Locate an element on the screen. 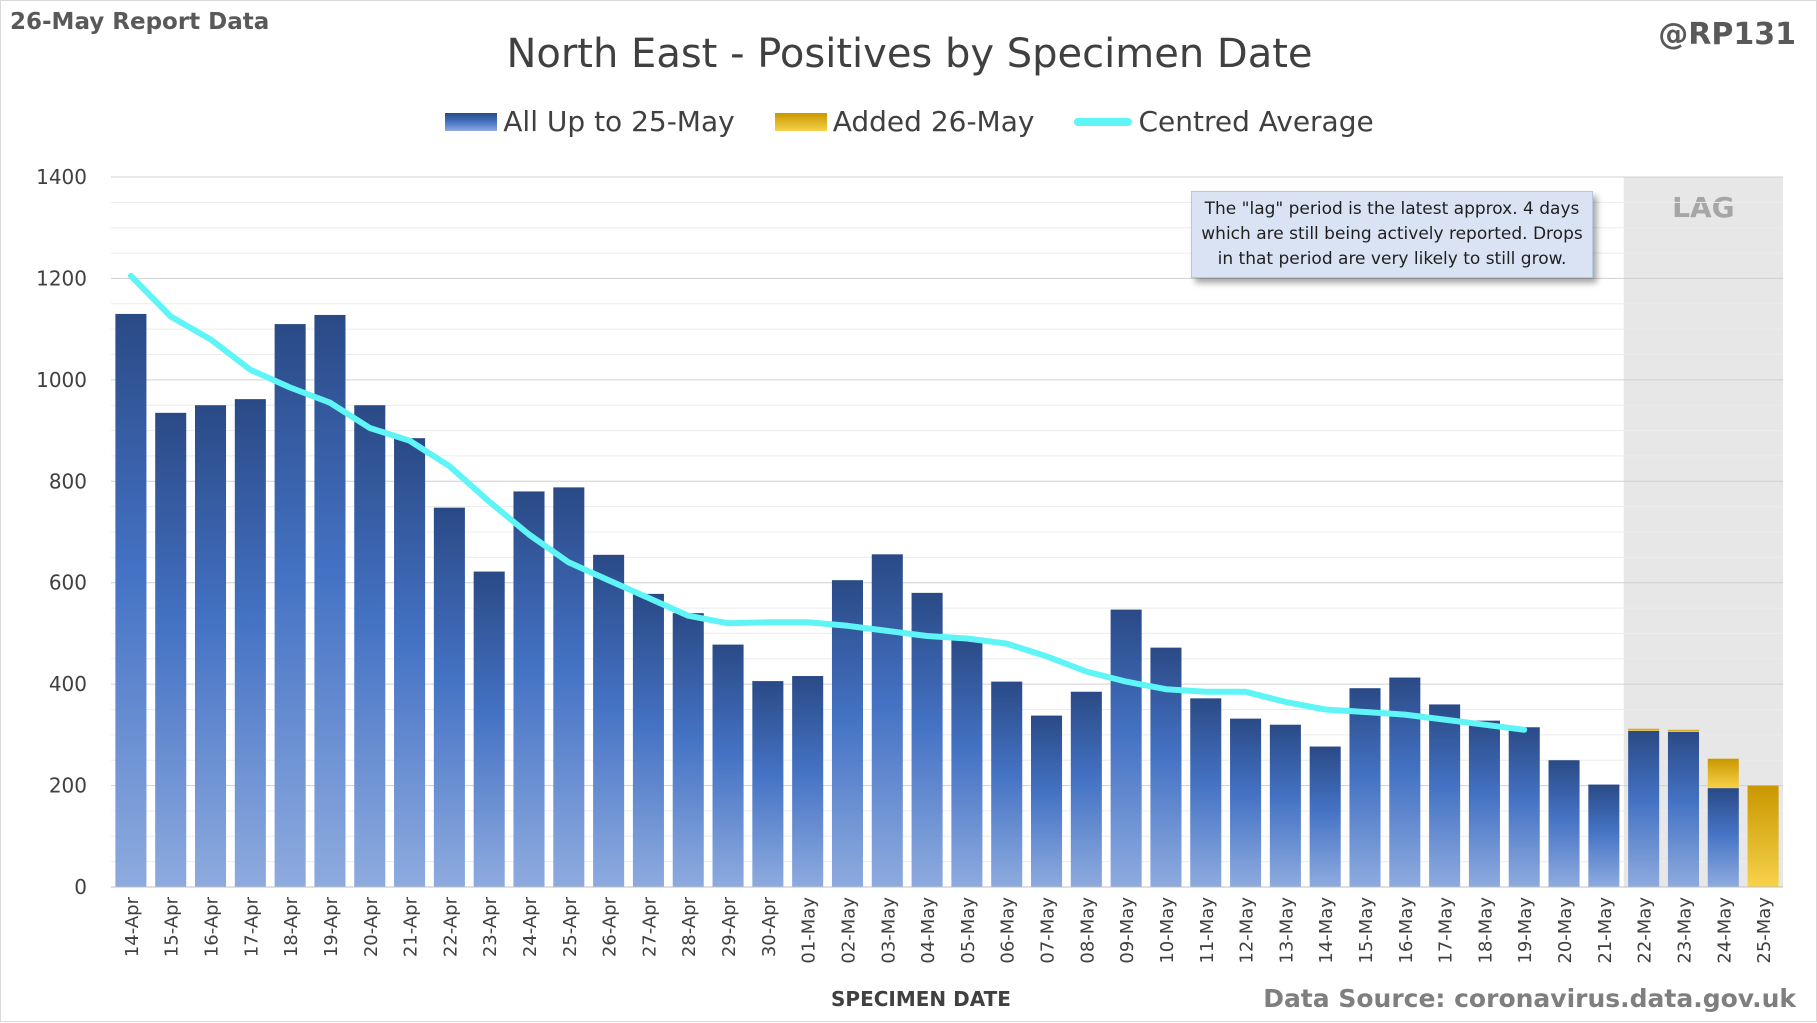 This screenshot has height=1023, width=1817. legend-item-all-up-to: All Up to 25-May is located at coordinates (590, 121).